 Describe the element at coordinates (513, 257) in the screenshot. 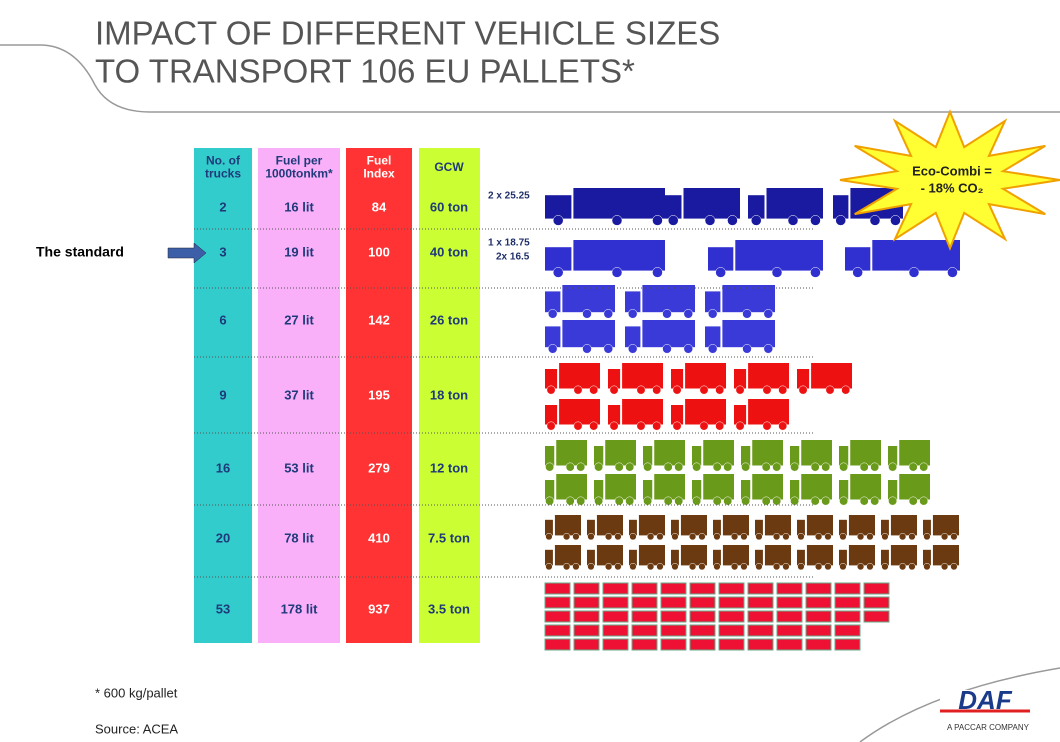

I see `combo-label: 2x 16.5` at that location.